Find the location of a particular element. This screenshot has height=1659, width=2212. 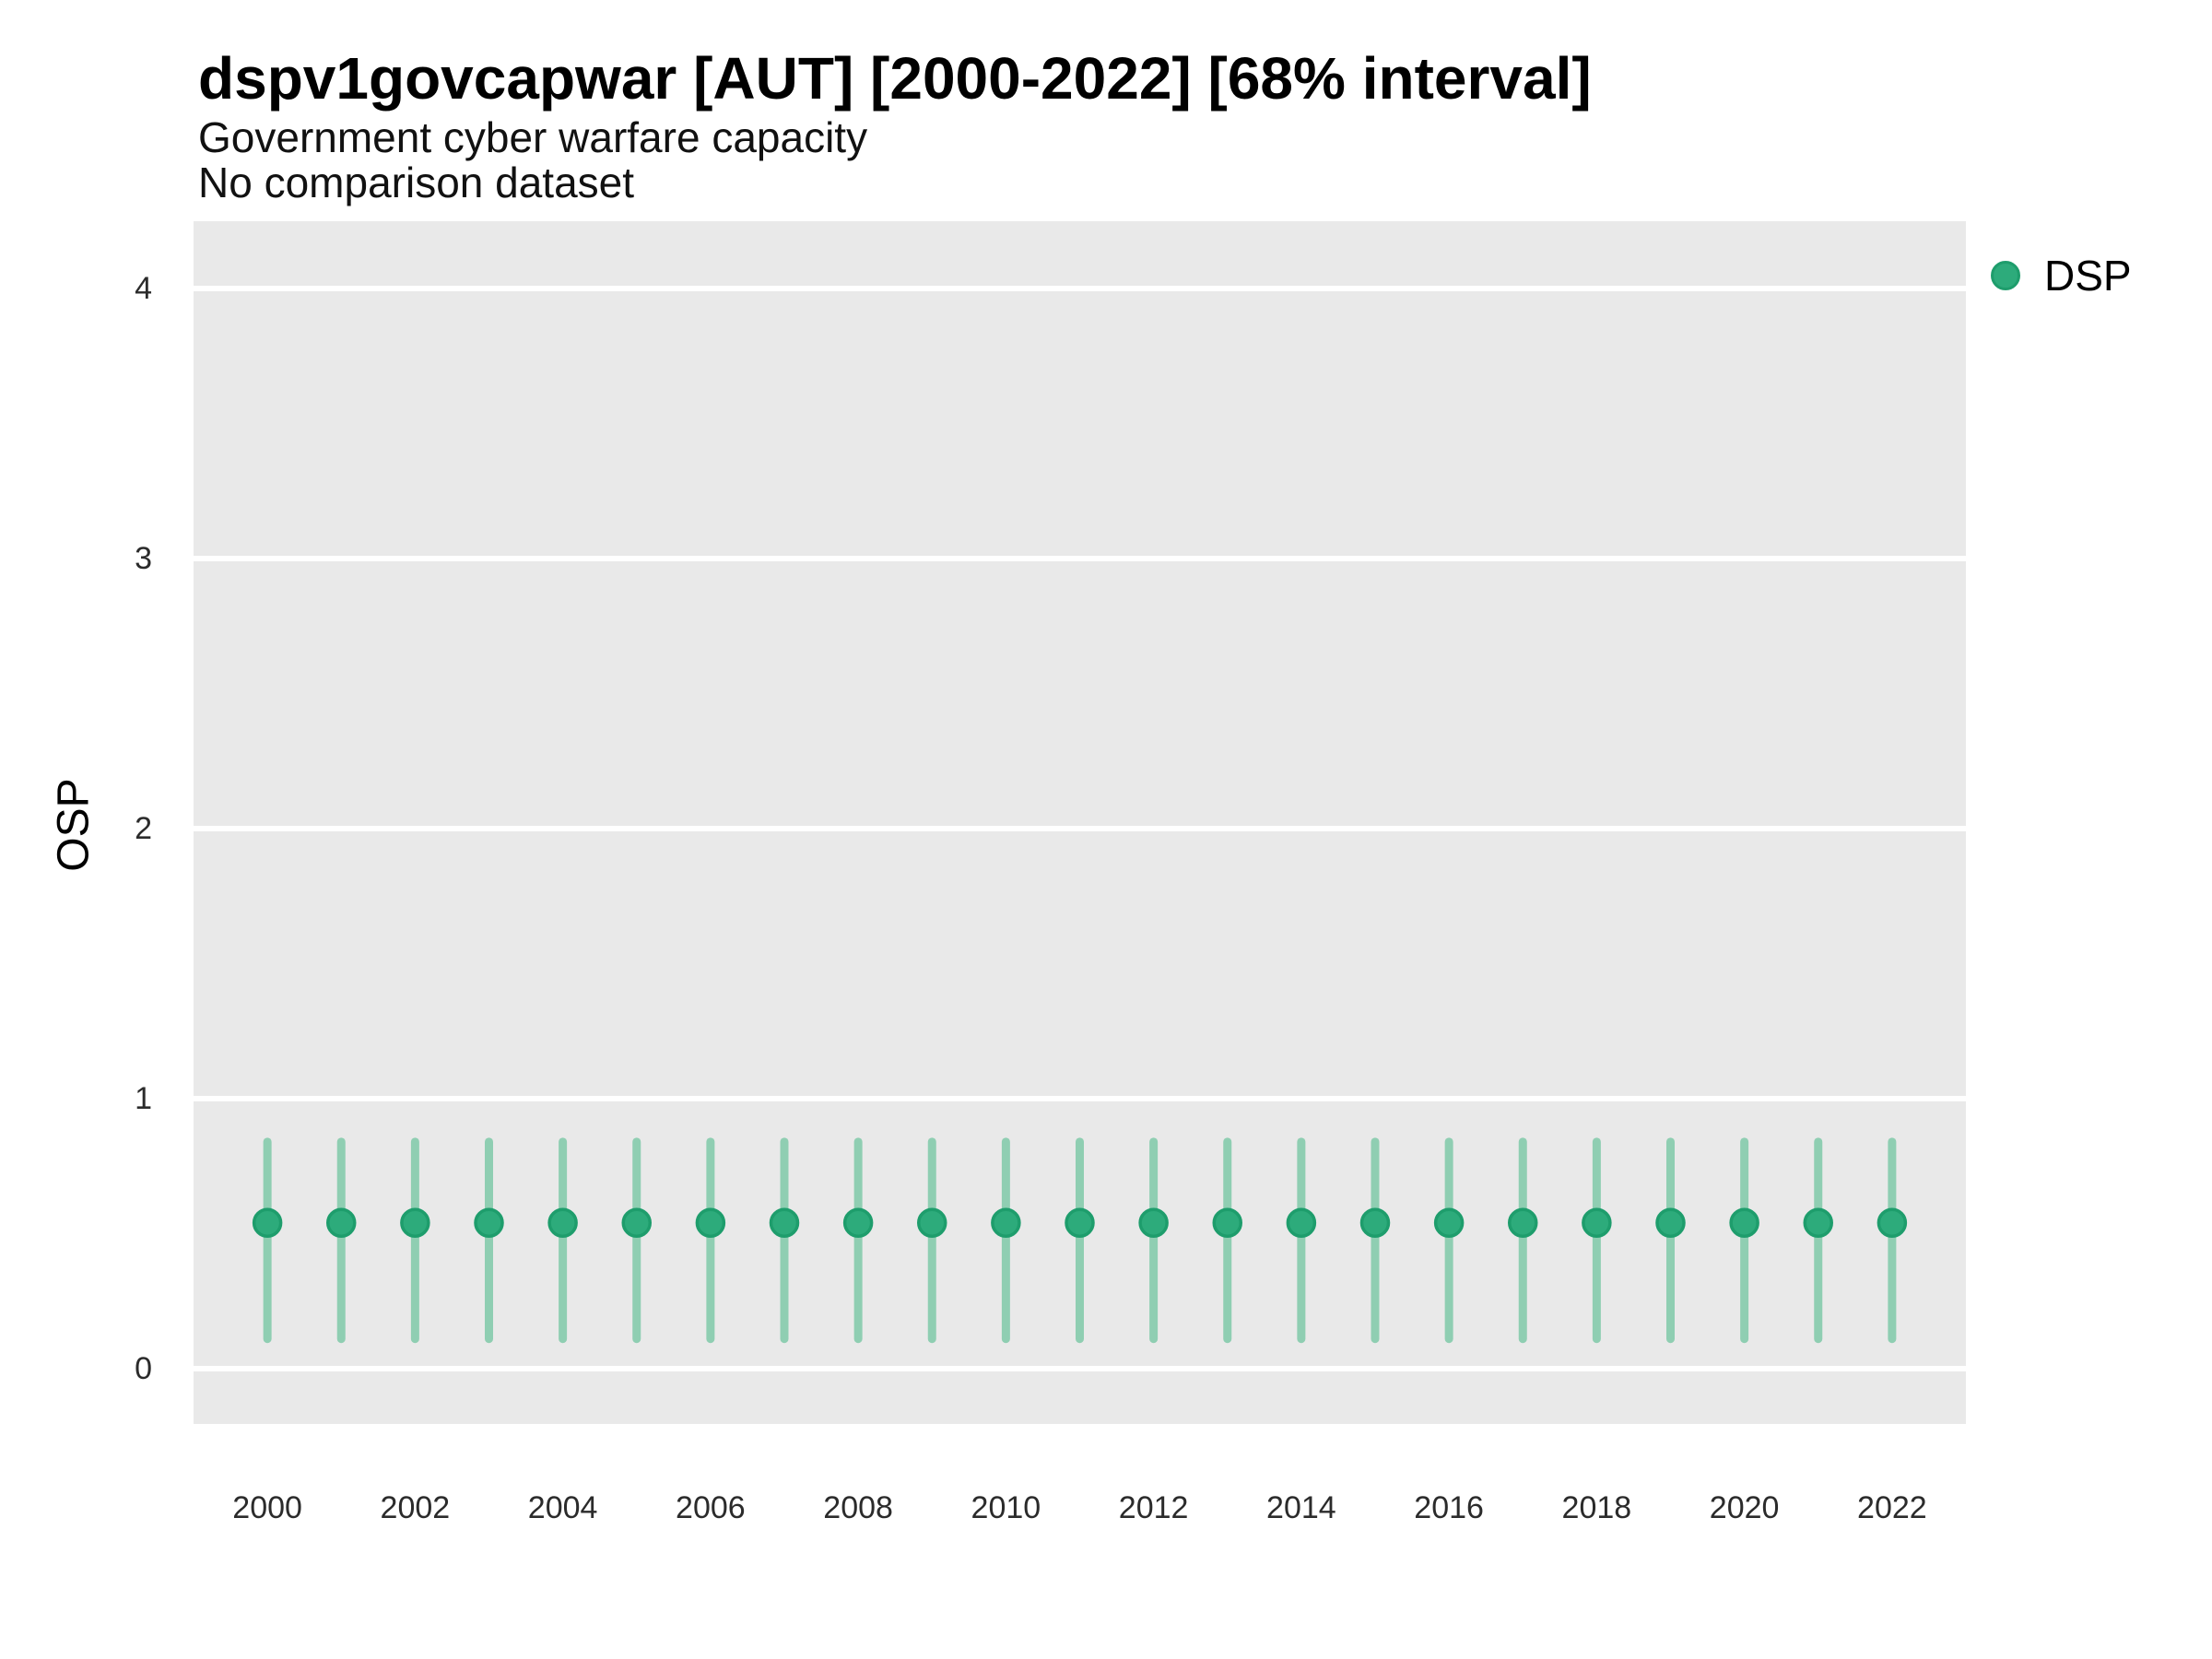

x-tick-label: 2014 is located at coordinates (1301, 1507).